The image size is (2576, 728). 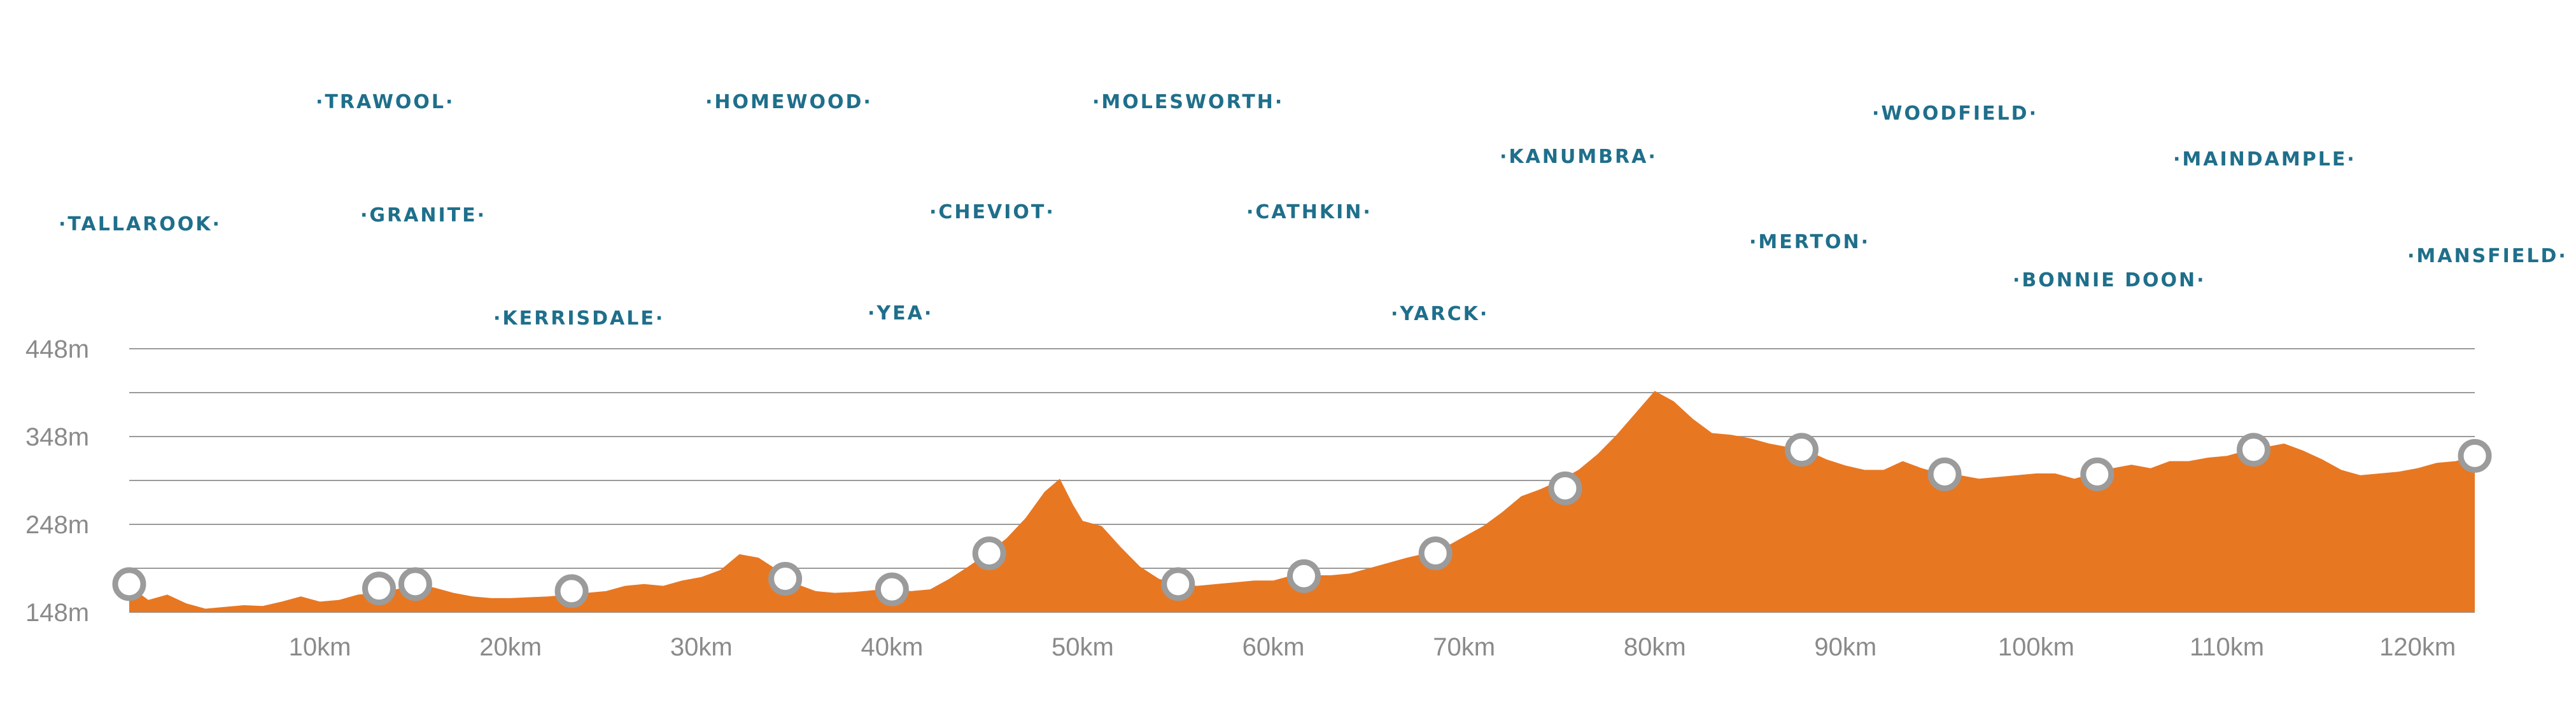 What do you see at coordinates (1274, 647) in the screenshot?
I see `x-tick-label-60: 60km` at bounding box center [1274, 647].